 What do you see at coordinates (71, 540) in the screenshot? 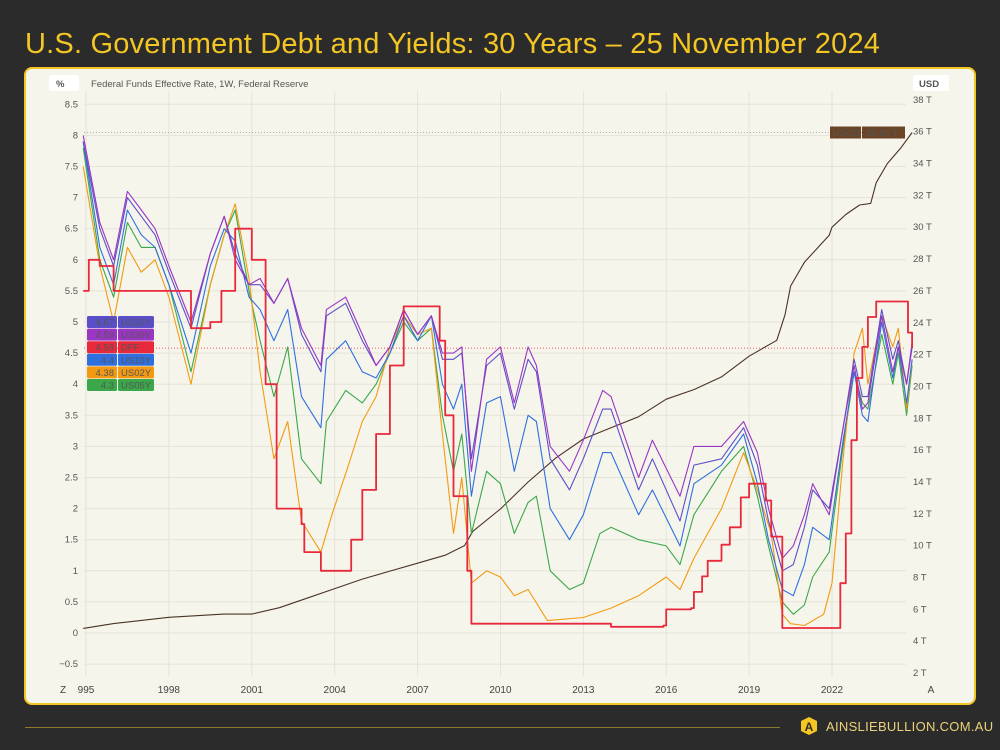
I see `left-tick-label: 1.5` at bounding box center [71, 540].